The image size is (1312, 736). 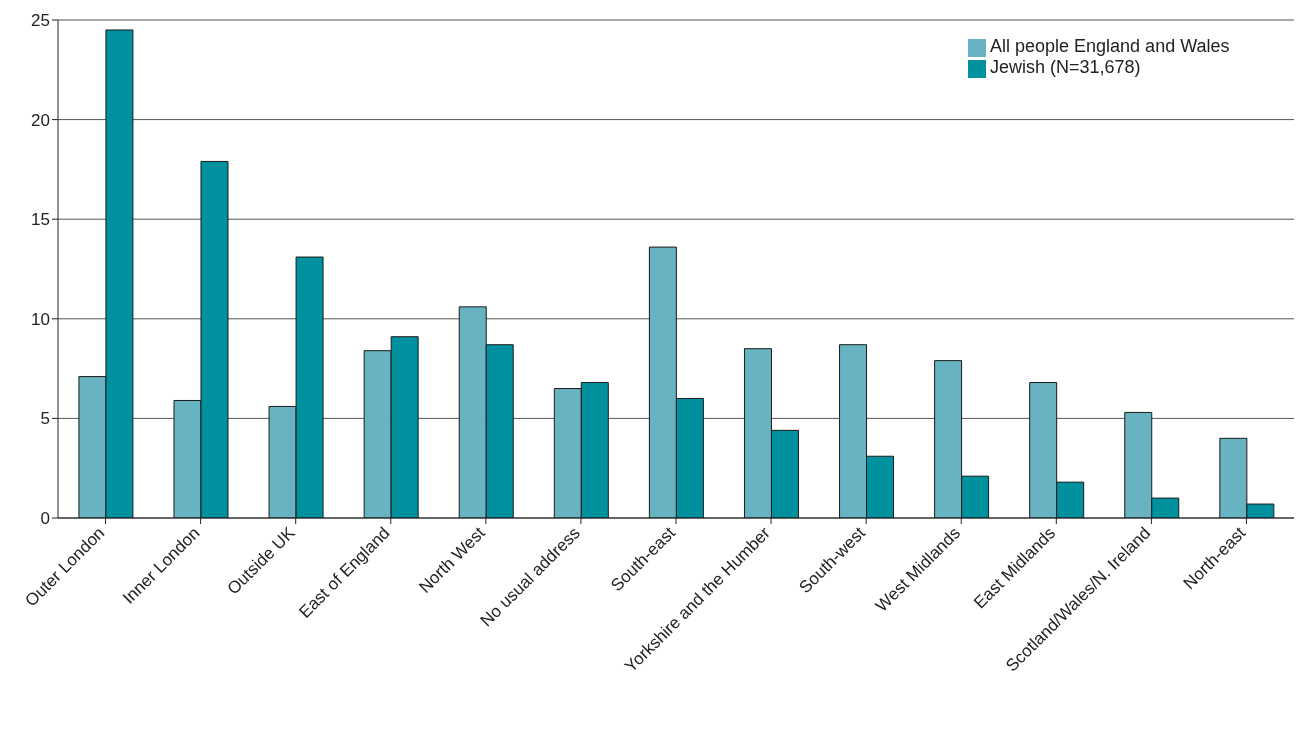 What do you see at coordinates (45, 419) in the screenshot?
I see `y-tick-label: 5` at bounding box center [45, 419].